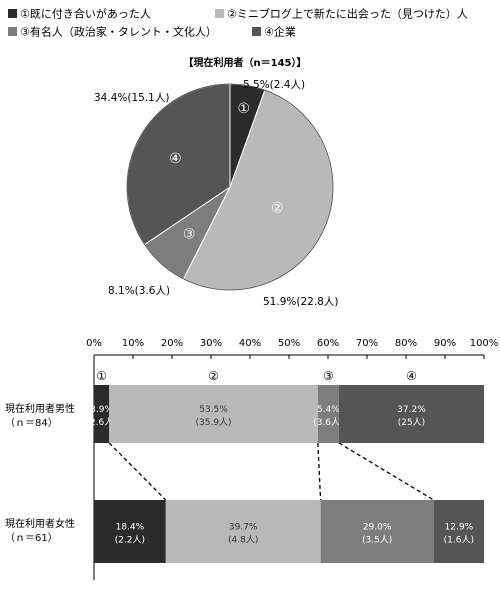 The image size is (500, 589). I want to click on x-tick-label: 40%, so click(250, 343).